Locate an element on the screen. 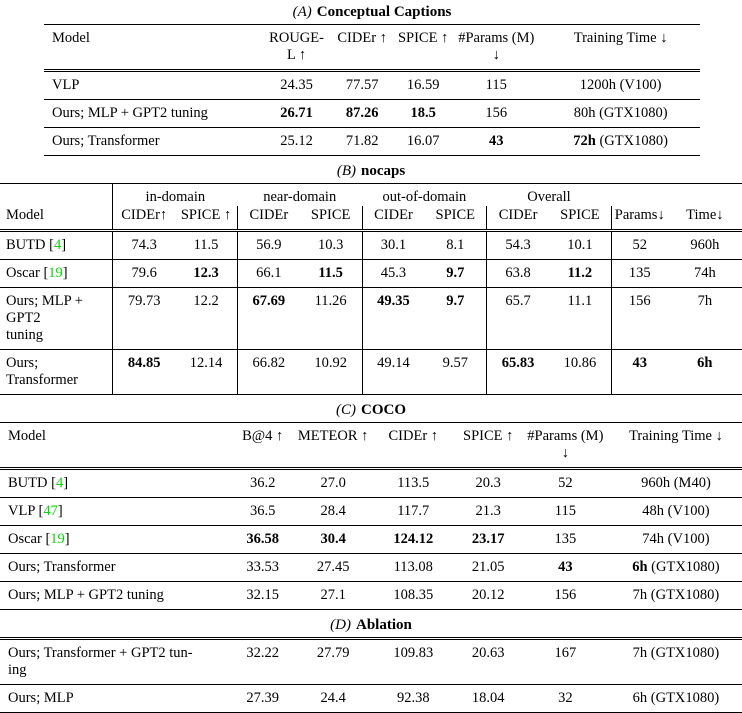 This screenshot has height=713, width=742. table-row-vlp: VLP 24.35 77.57 16.59 115 1200h (V100) is located at coordinates (372, 85).